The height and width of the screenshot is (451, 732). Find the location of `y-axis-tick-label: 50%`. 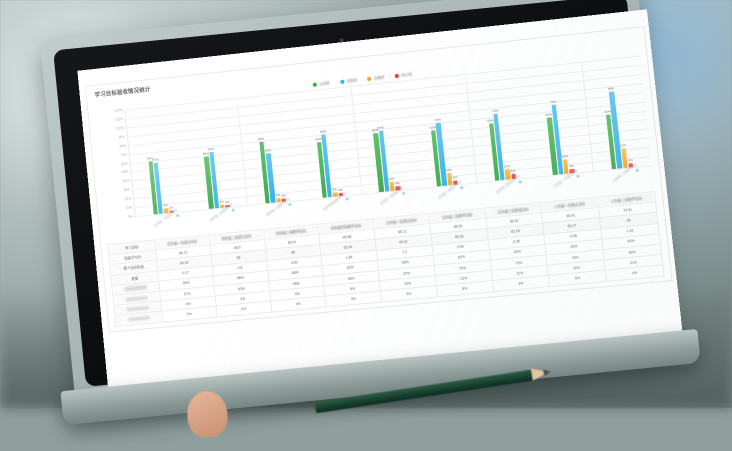

y-axis-tick-label: 50% is located at coordinates (125, 172).